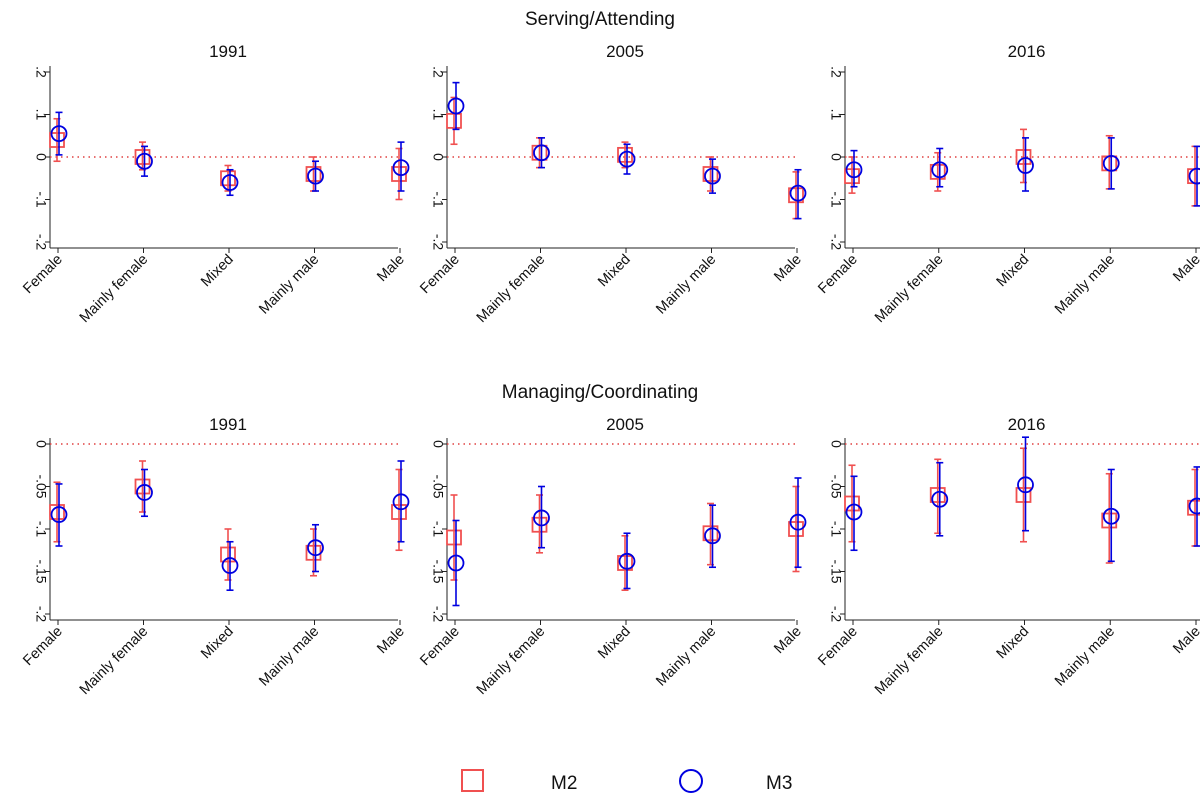  What do you see at coordinates (438, 571) in the screenshot?
I see `y-tick-label: -.15` at bounding box center [438, 571].